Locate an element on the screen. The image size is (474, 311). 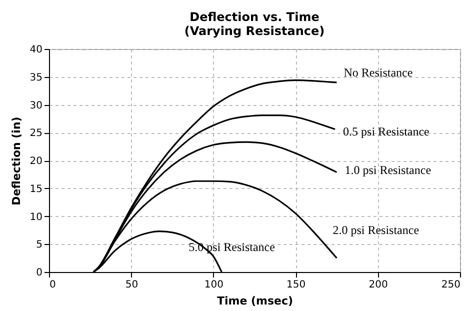
y-tick-label: 15 is located at coordinates (36, 189).